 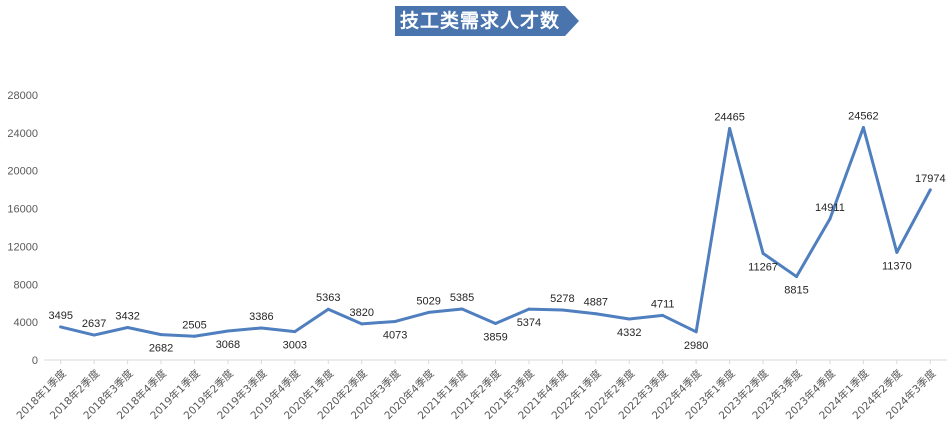 I want to click on y-tick-label: 12000, so click(x=22, y=247).